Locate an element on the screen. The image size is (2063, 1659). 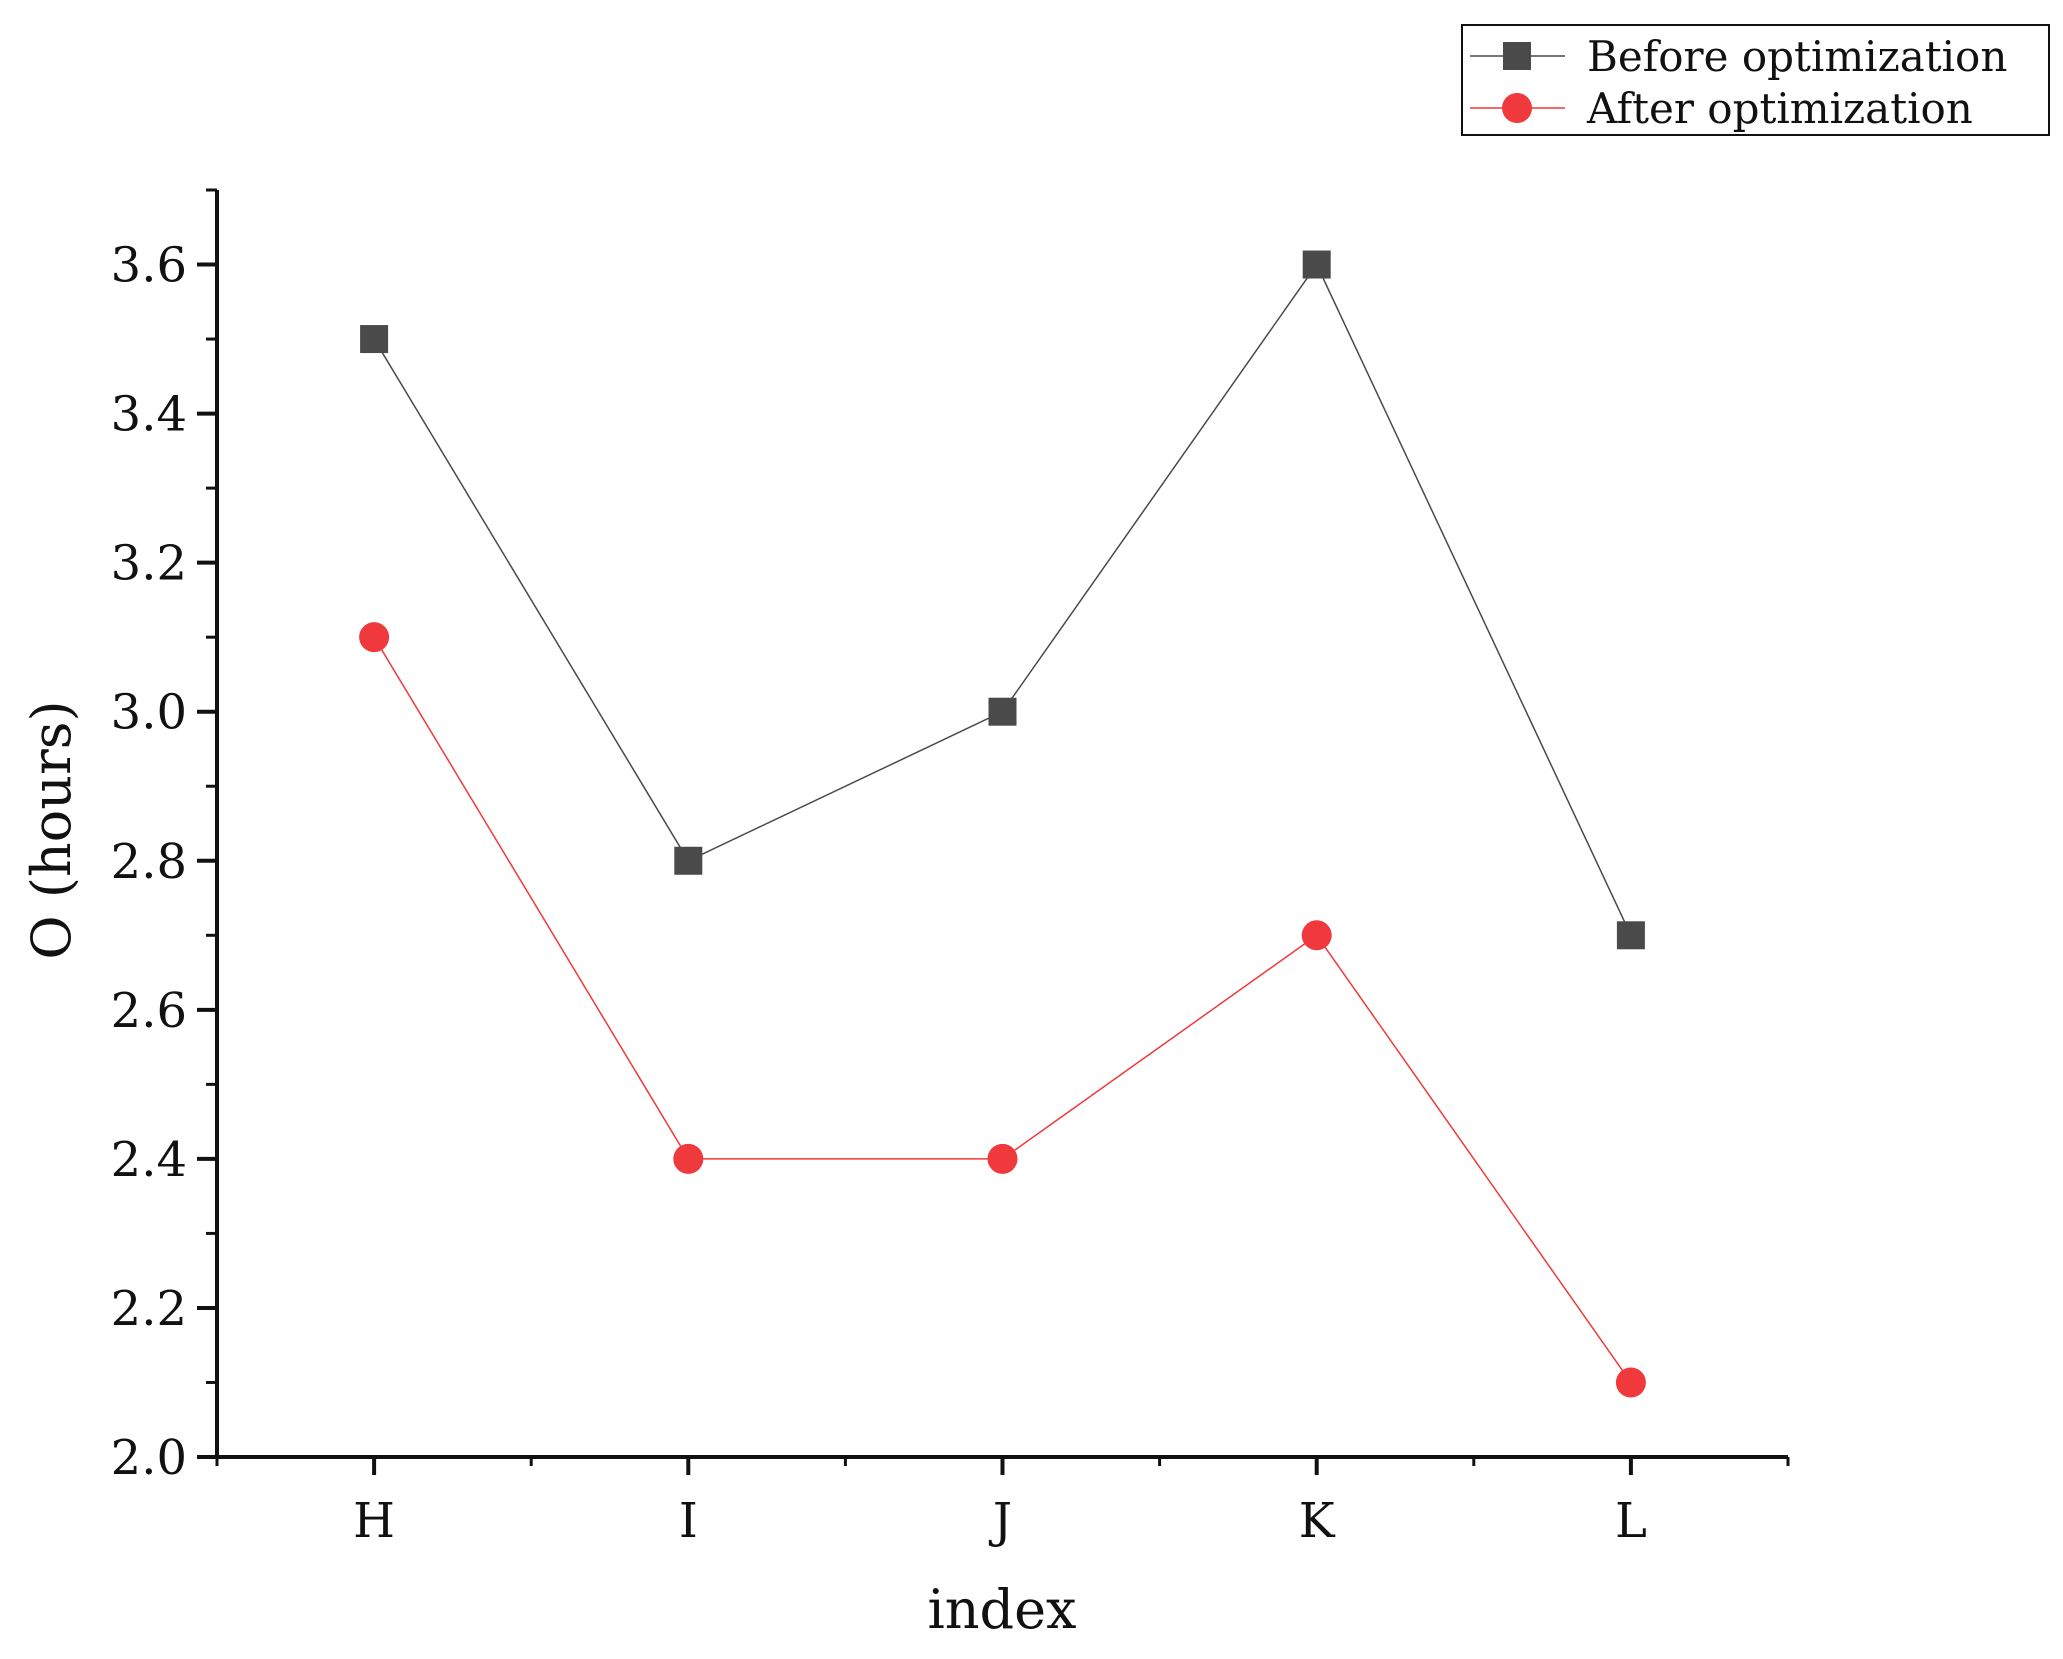
y-tick-label: 2.2 is located at coordinates (149, 1309).